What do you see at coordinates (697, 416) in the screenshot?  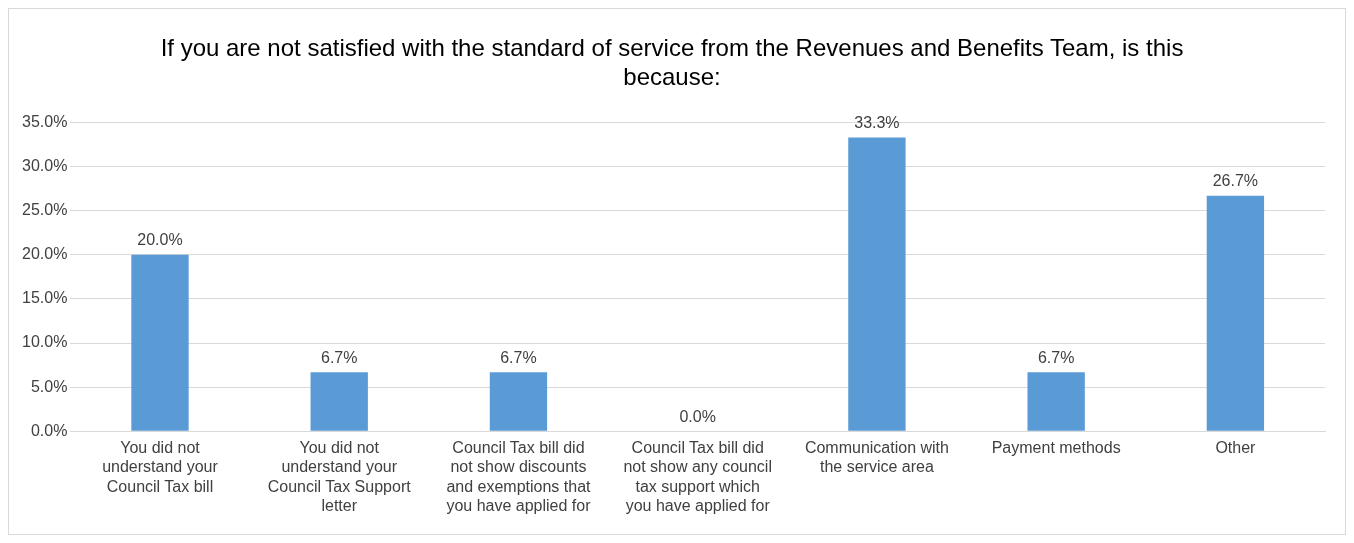 I see `data-label: 0.0%` at bounding box center [697, 416].